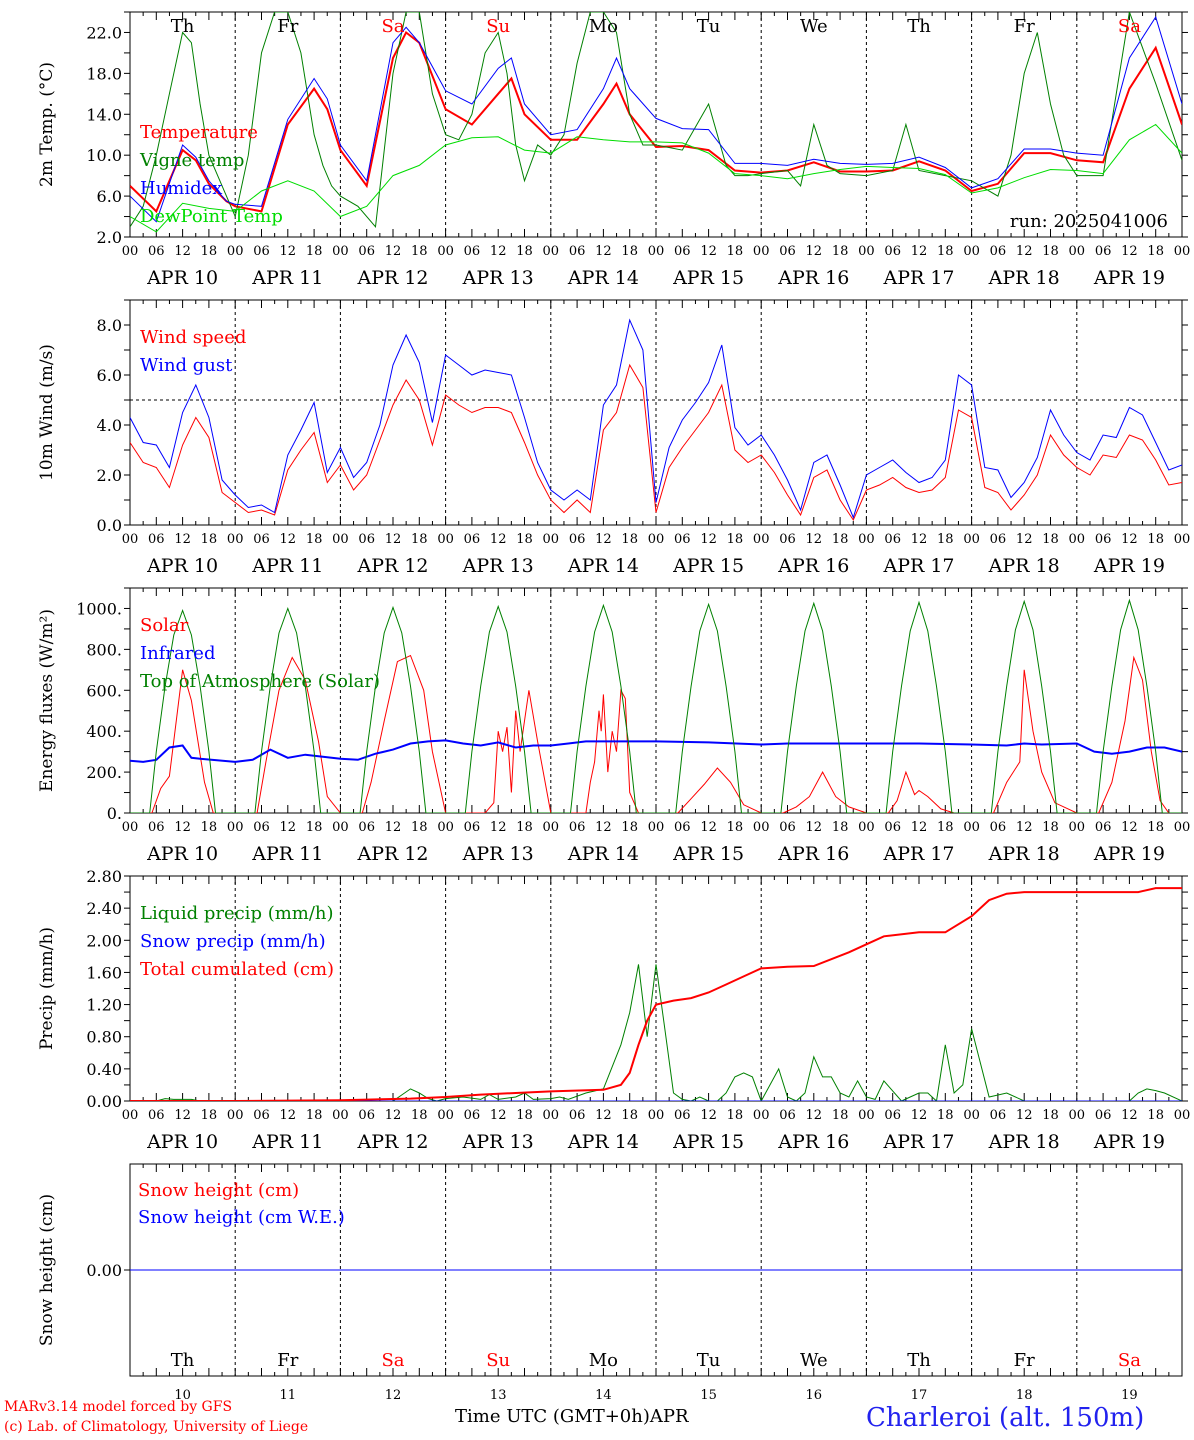  I want to click on y-tick-label: 600., so click(104, 690).